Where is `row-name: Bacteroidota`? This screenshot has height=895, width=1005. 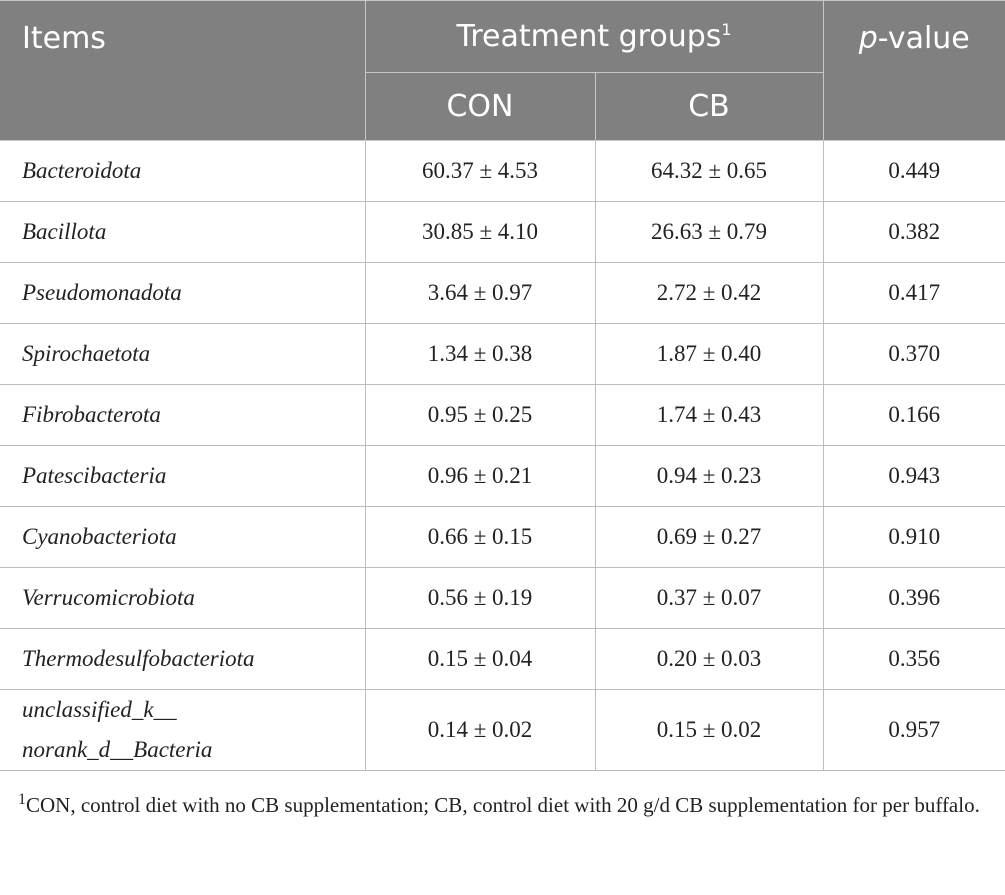 row-name: Bacteroidota is located at coordinates (183, 171).